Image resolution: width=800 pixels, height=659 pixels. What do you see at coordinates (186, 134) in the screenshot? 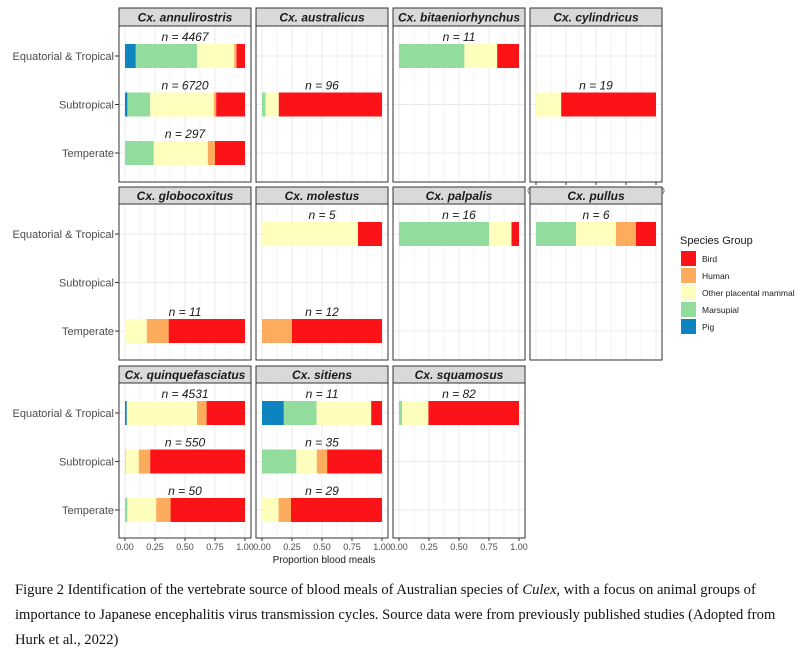
I see `n-label: n = 297` at bounding box center [186, 134].